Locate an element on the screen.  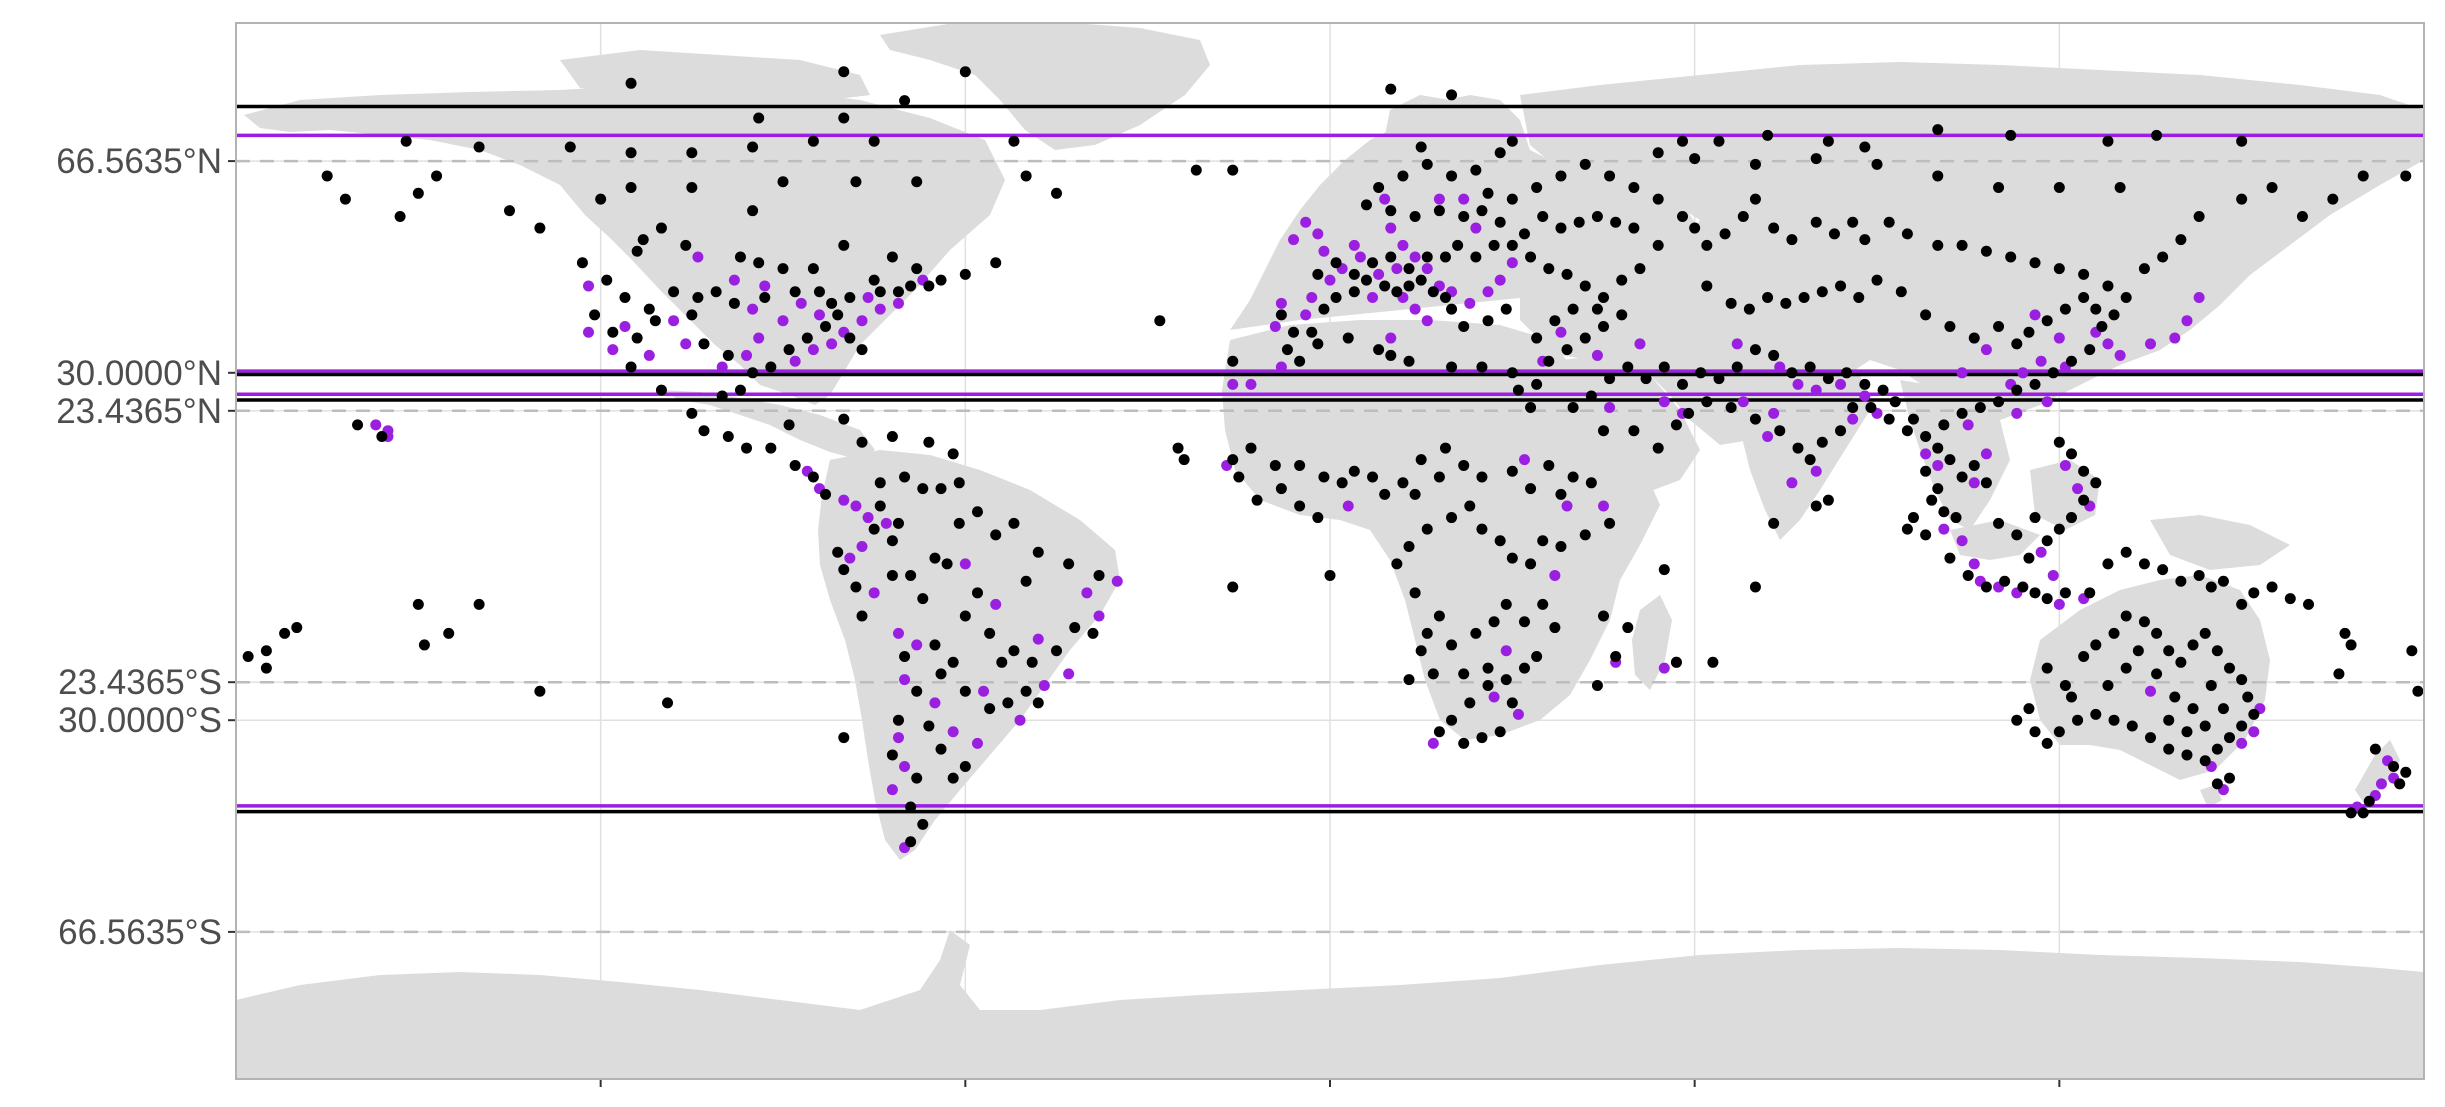
latitude-label: 66.5635°S is located at coordinates (140, 932).